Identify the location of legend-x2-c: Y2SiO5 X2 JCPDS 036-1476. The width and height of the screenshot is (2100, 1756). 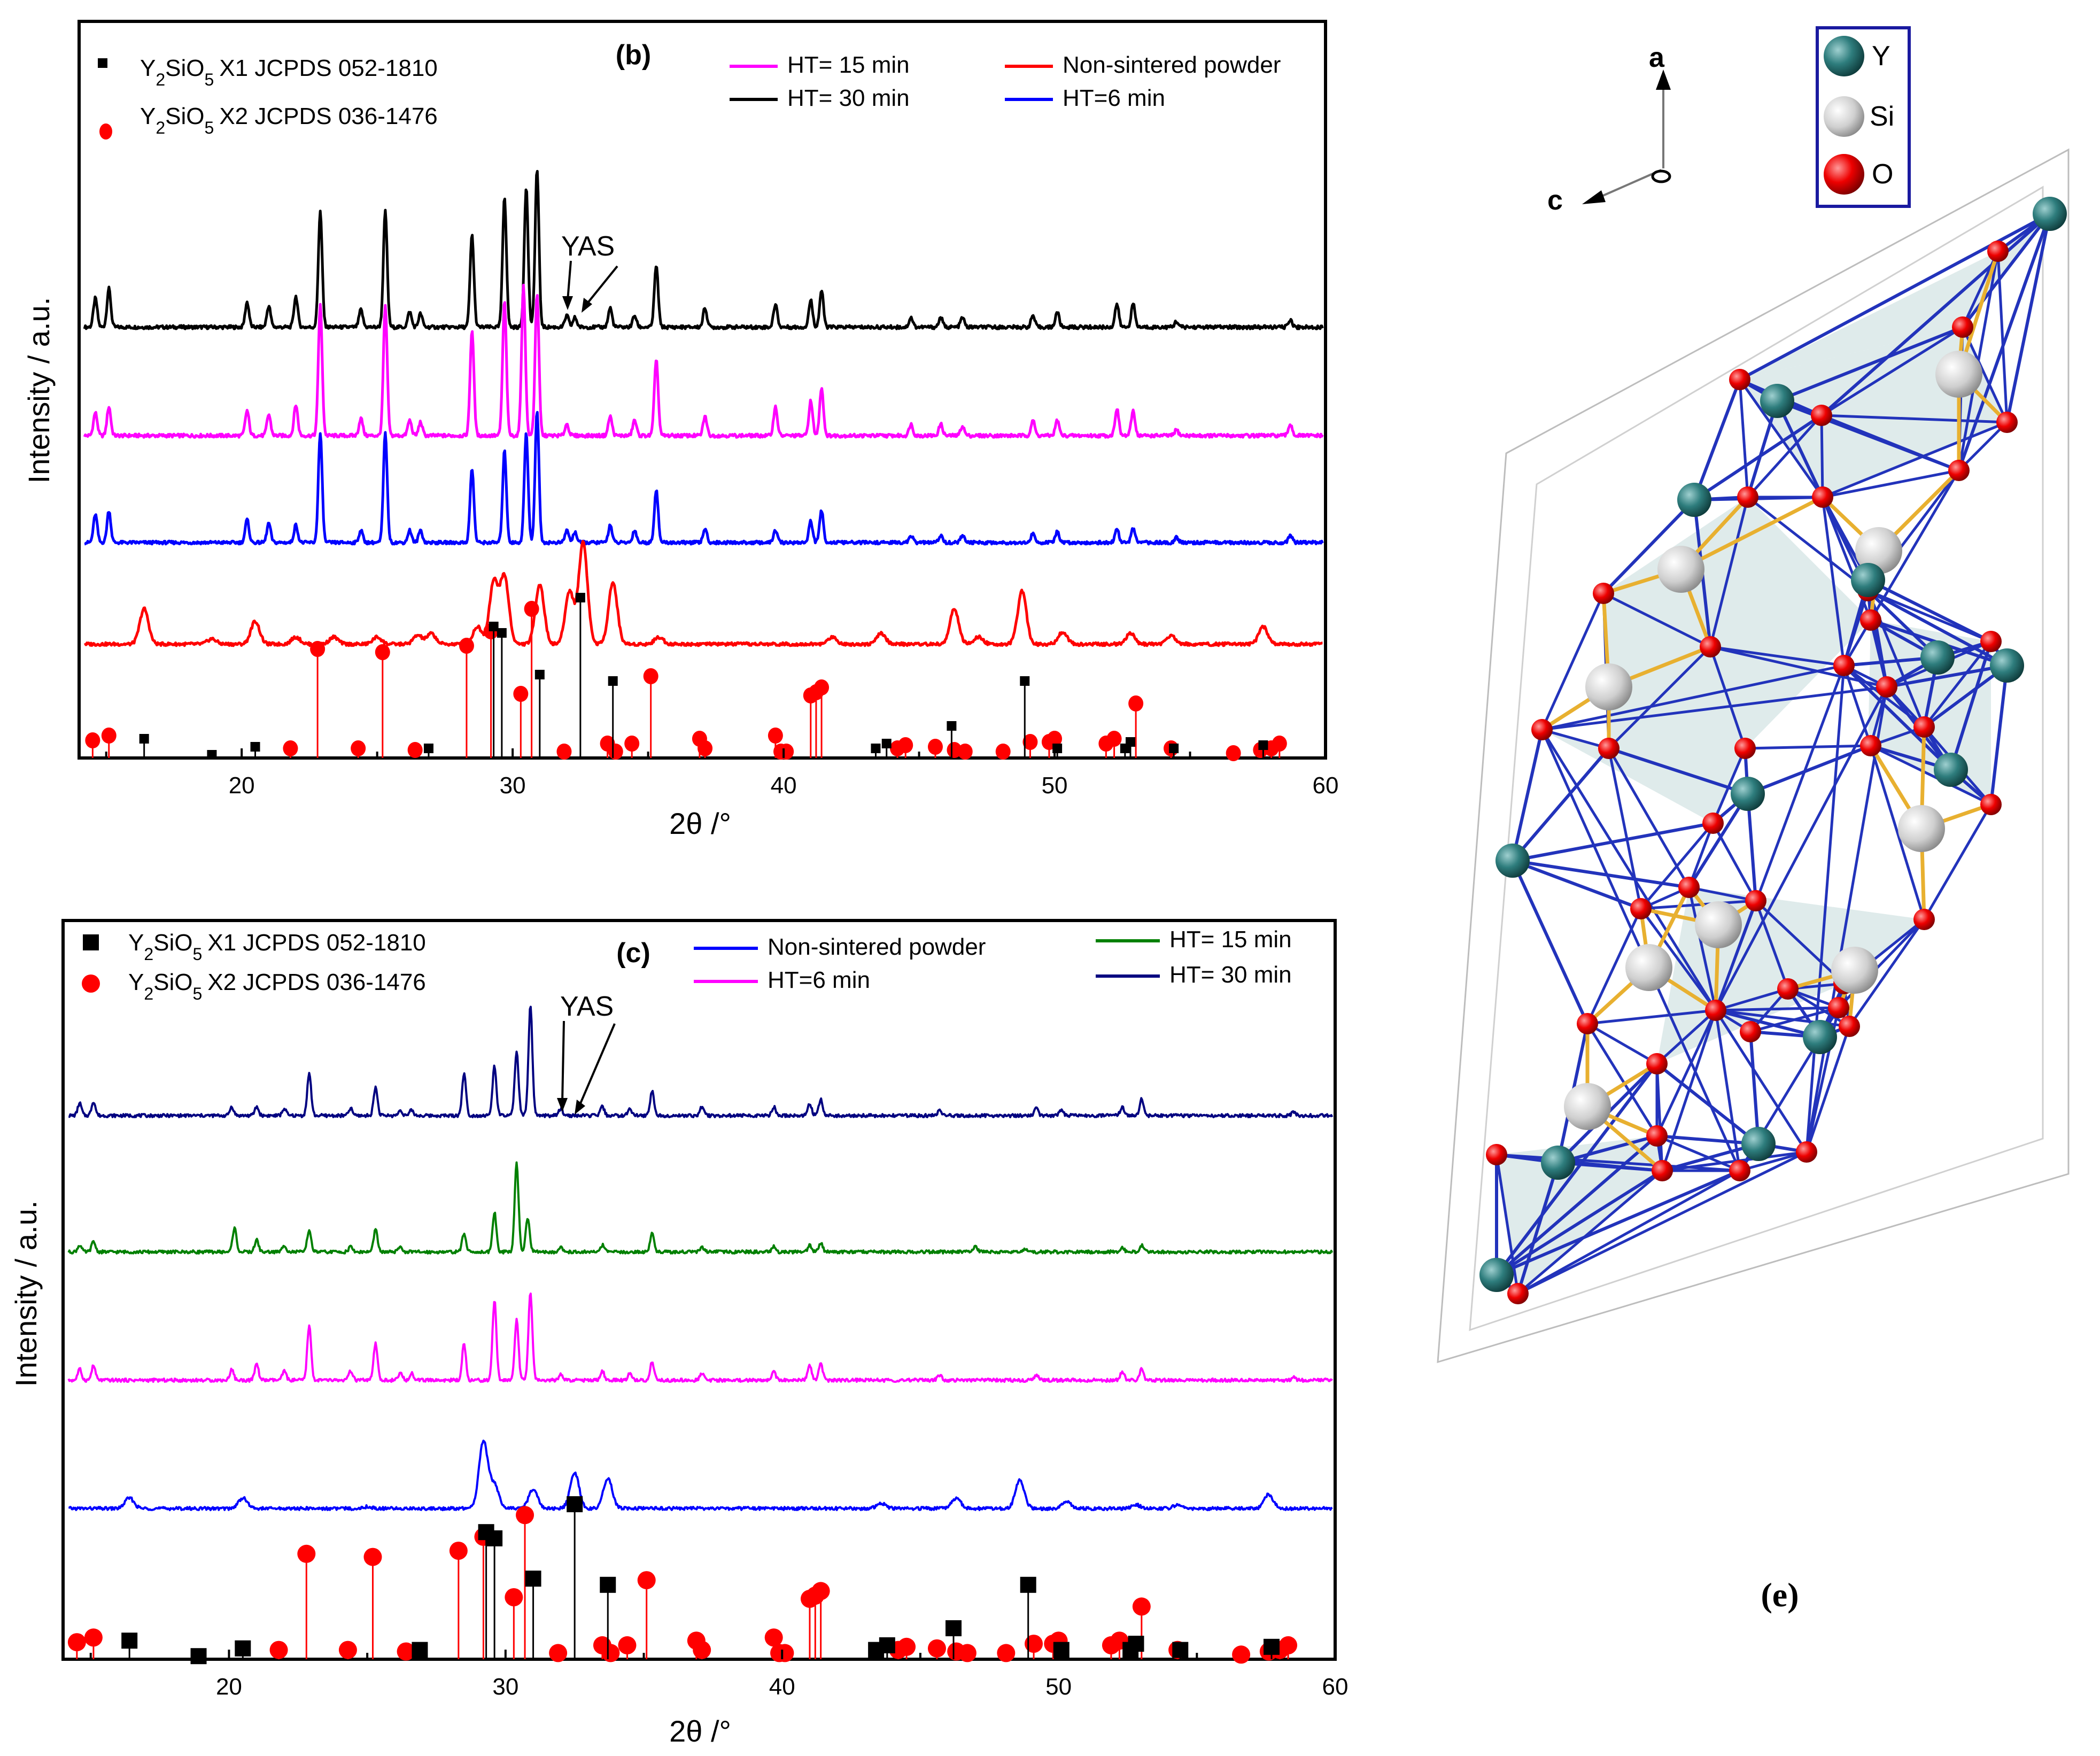
(277, 986).